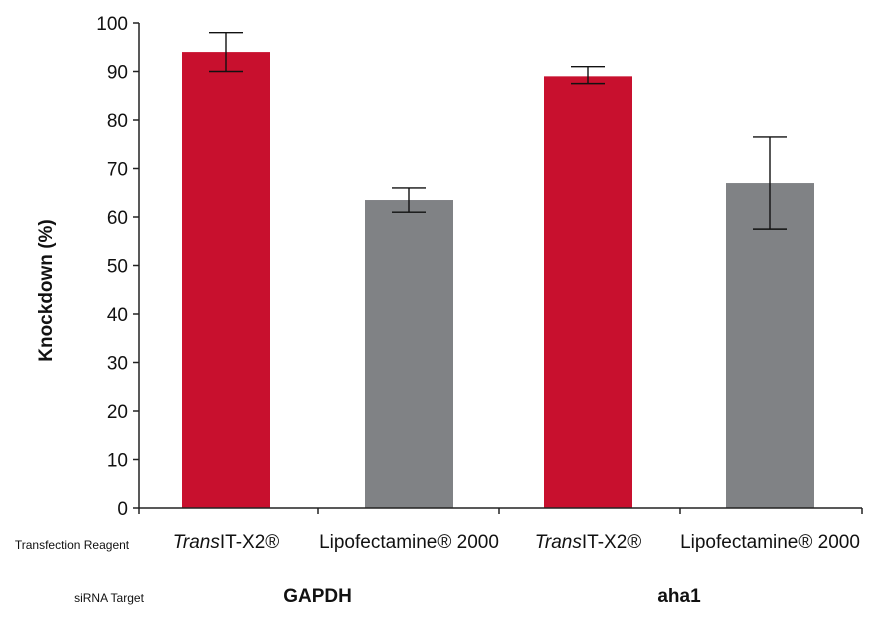 The height and width of the screenshot is (618, 872). Describe the element at coordinates (317, 596) in the screenshot. I see `sirna-target-label: GAPDH` at that location.